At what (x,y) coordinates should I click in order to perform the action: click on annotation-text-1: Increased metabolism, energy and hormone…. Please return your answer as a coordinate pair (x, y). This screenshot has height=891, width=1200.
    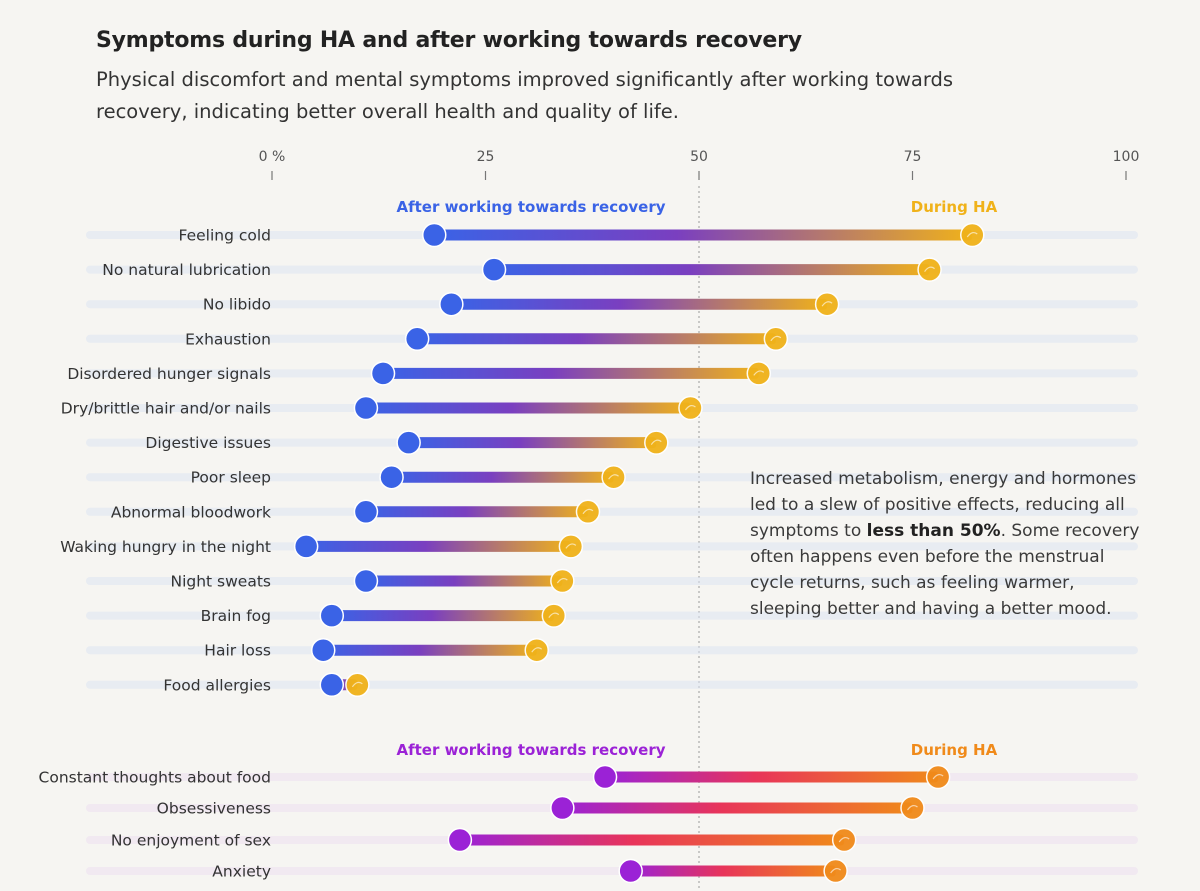
    Looking at the image, I should click on (943, 505).